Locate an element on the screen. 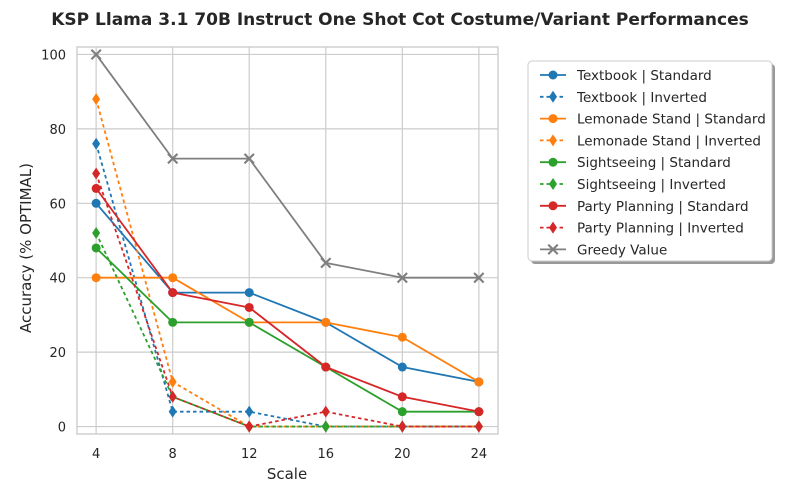 The width and height of the screenshot is (800, 504). legend-entry: Party Planning | Standard is located at coordinates (644, 207).